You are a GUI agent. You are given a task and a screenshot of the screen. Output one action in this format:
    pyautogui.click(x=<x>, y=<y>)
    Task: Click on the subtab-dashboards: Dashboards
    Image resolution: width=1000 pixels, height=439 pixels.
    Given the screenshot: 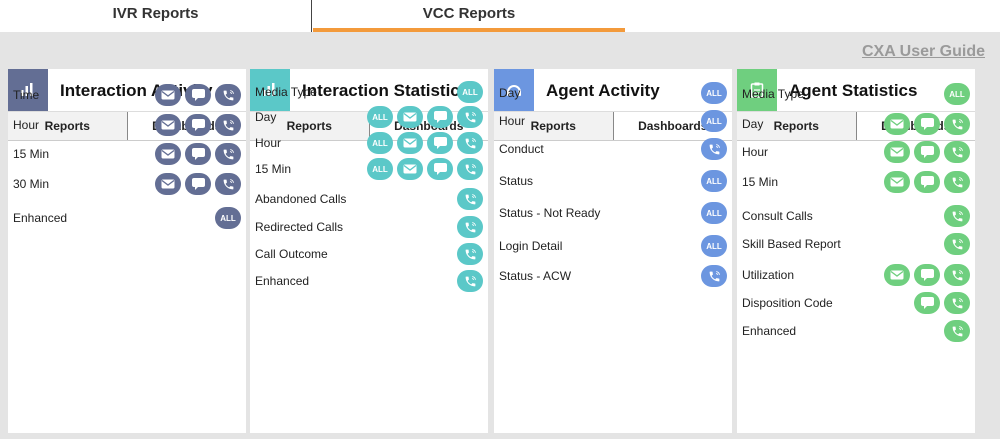 What is the action you would take?
    pyautogui.click(x=672, y=126)
    